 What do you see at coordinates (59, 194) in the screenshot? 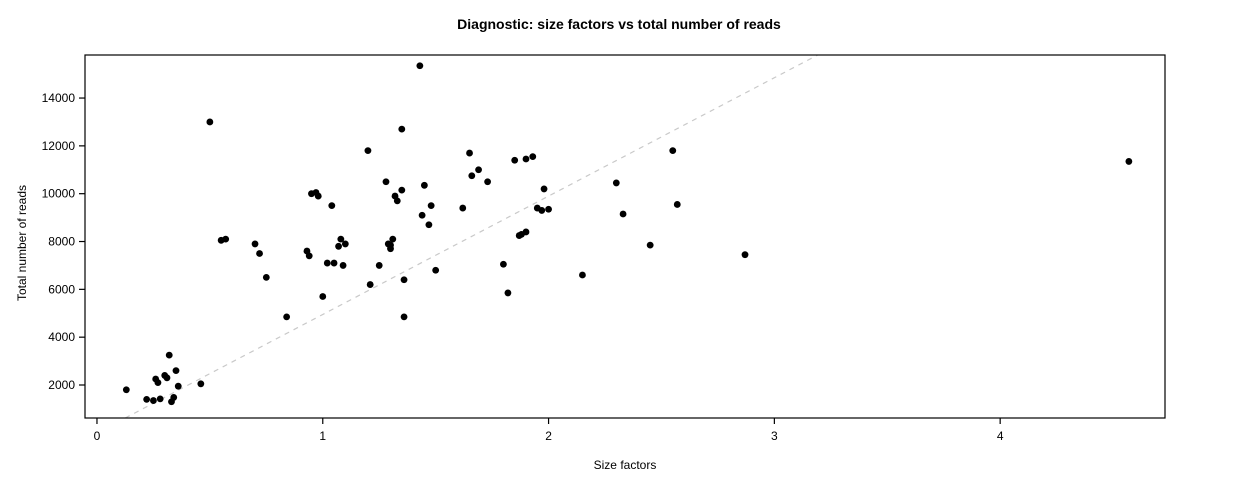
I see `y-tick-label: 10000` at bounding box center [59, 194].